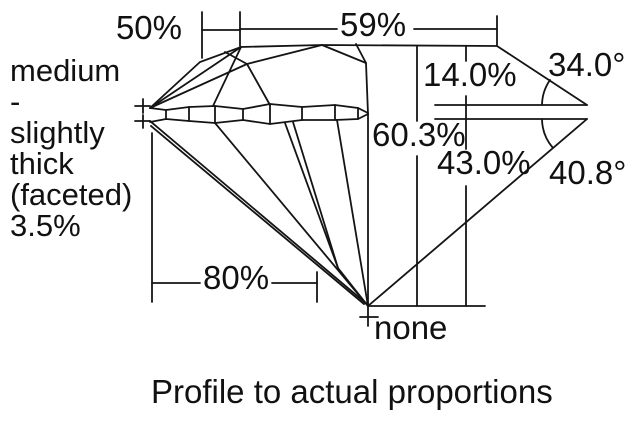  Describe the element at coordinates (15, 101) in the screenshot. I see `girdle-description-line: -` at that location.